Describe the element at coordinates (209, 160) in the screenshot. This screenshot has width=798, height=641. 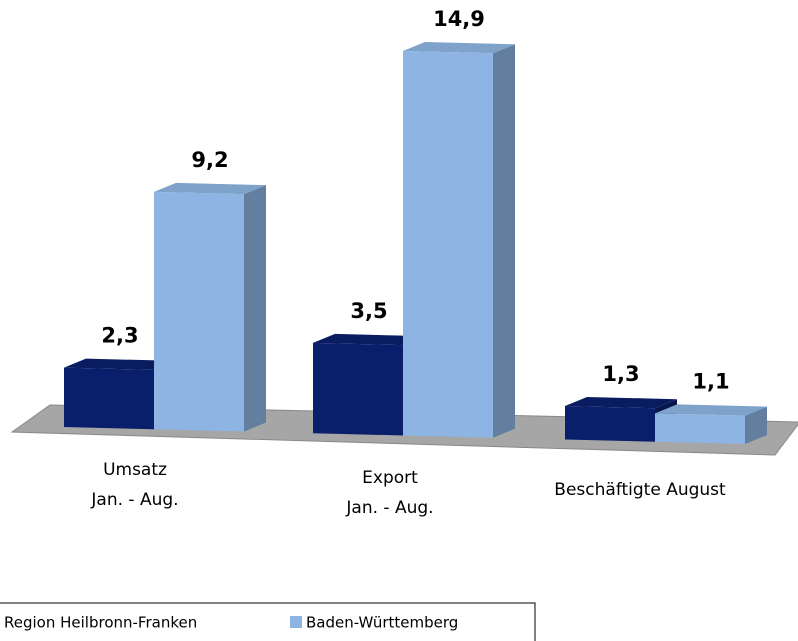
I see `value-label: 9,2` at that location.